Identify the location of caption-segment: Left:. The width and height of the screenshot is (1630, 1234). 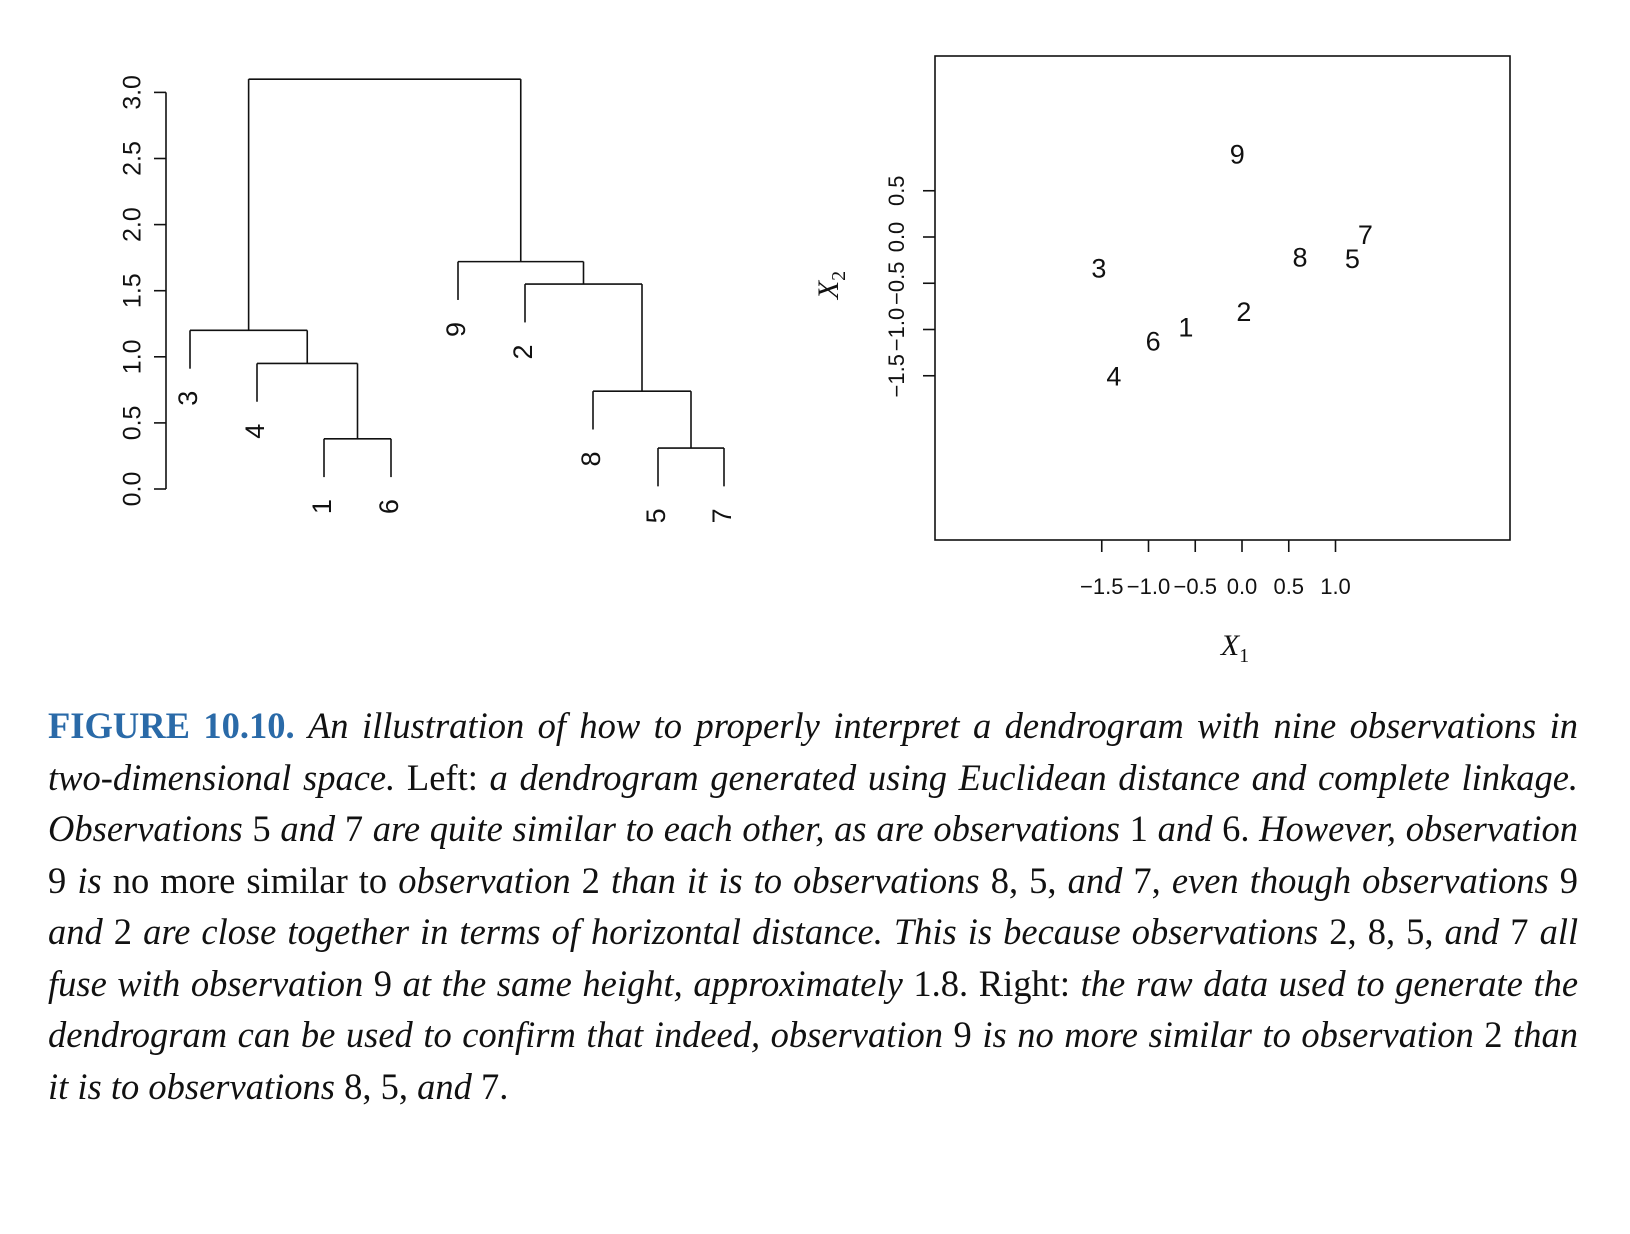
(442, 777).